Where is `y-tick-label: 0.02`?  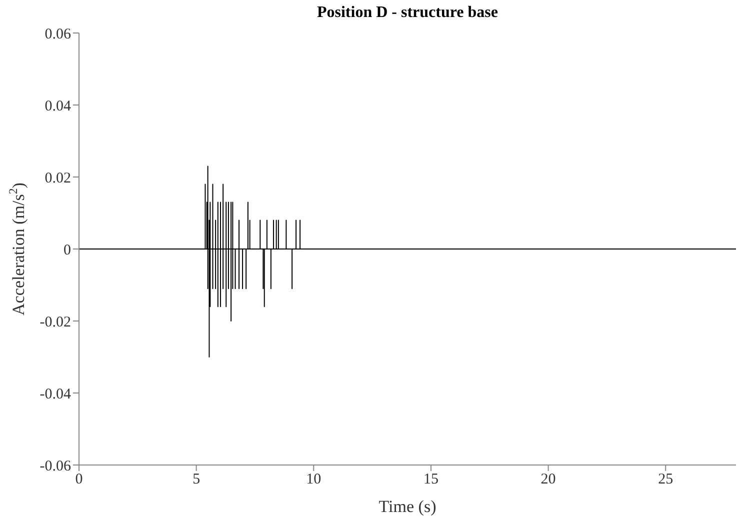 y-tick-label: 0.02 is located at coordinates (57, 178).